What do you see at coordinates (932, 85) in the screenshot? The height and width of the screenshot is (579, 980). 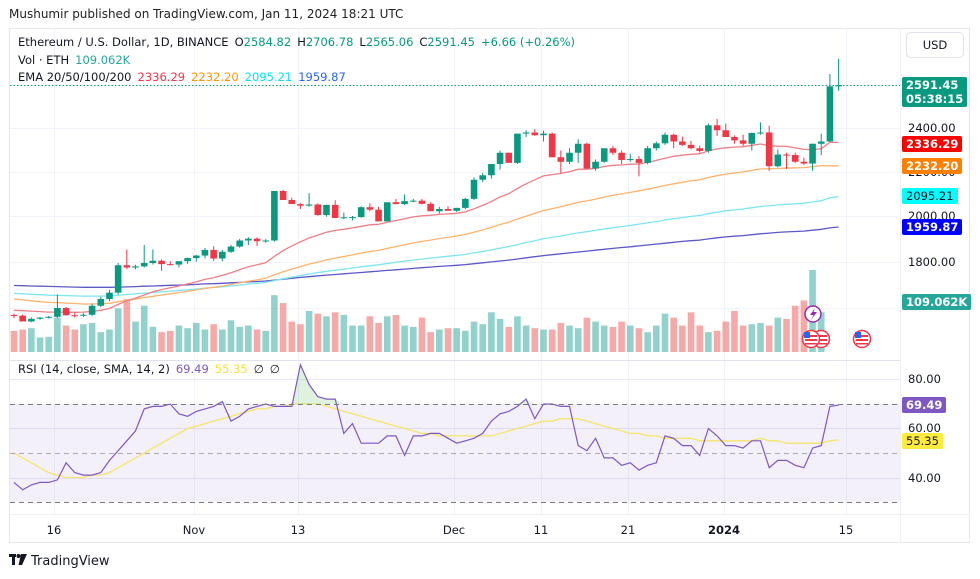 I see `last-price-value: 2591.45` at bounding box center [932, 85].